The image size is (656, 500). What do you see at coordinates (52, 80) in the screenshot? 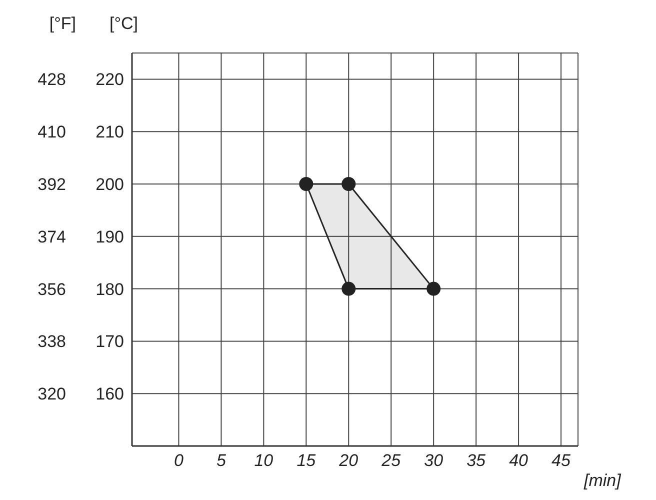
I see `y2-tick-label: 428` at bounding box center [52, 80].